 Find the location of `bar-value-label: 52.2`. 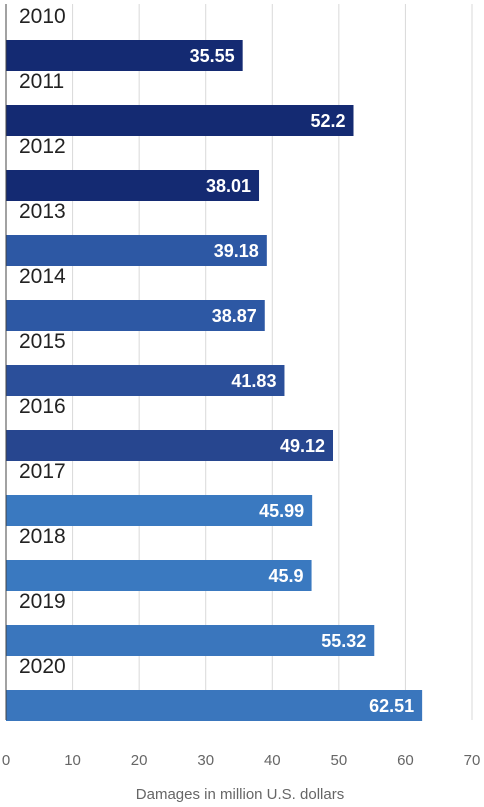

bar-value-label: 52.2 is located at coordinates (327, 121).